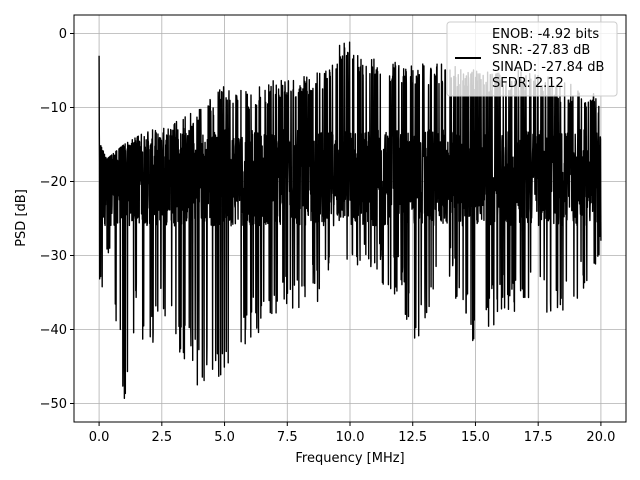 The width and height of the screenshot is (640, 480). What do you see at coordinates (350, 437) in the screenshot?
I see `x-tick-label: 10.0` at bounding box center [350, 437].